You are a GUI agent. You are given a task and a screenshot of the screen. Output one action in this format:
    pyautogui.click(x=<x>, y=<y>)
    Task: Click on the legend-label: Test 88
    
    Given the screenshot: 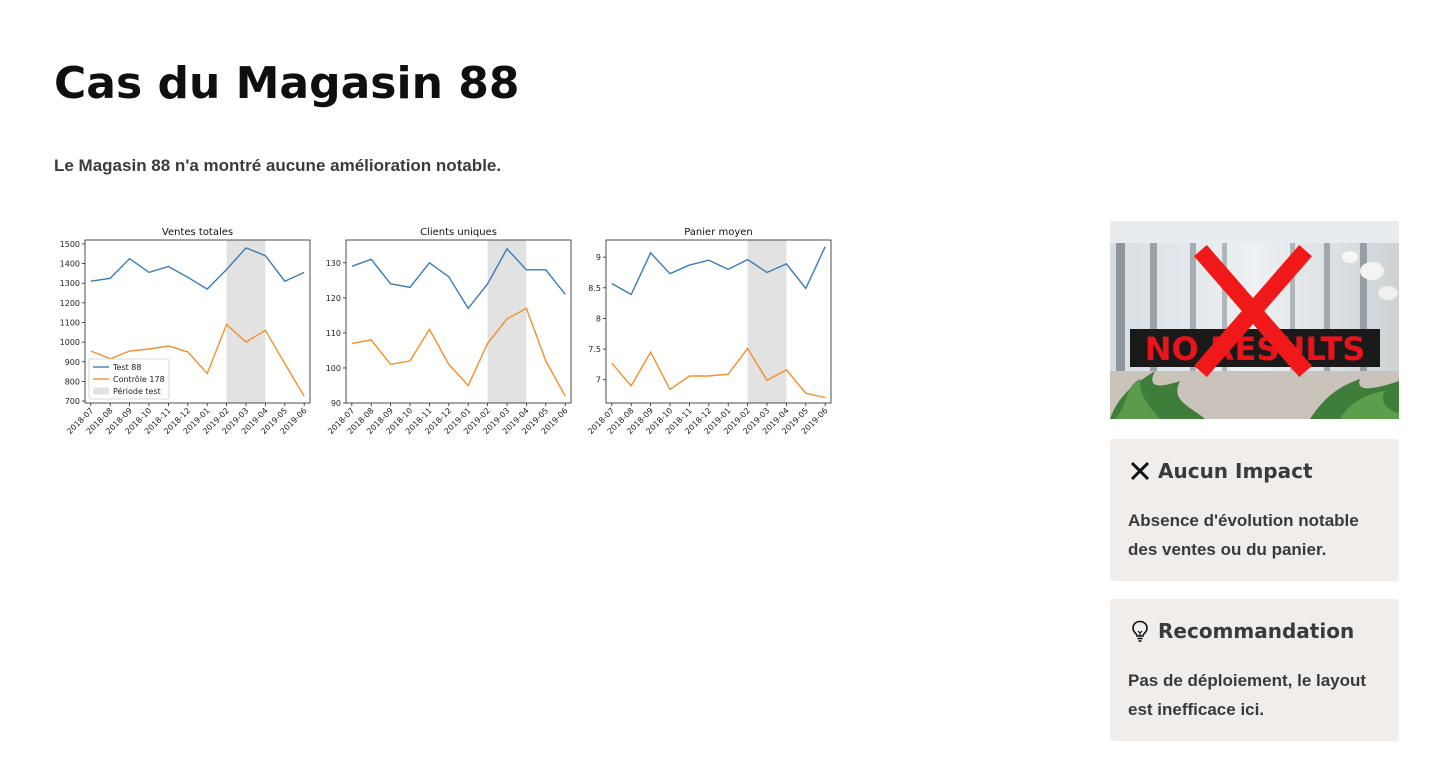 What is the action you would take?
    pyautogui.click(x=126, y=367)
    